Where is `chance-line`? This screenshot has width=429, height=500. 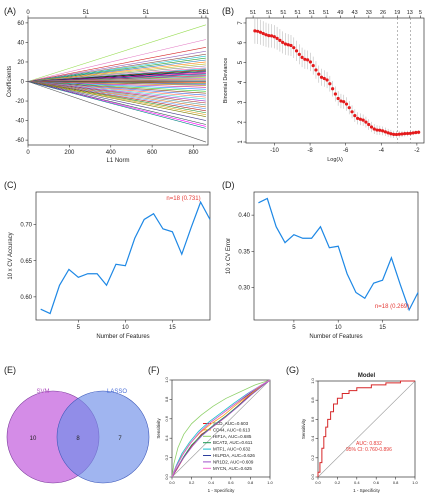
chance-line is located at coordinates (366, 429).